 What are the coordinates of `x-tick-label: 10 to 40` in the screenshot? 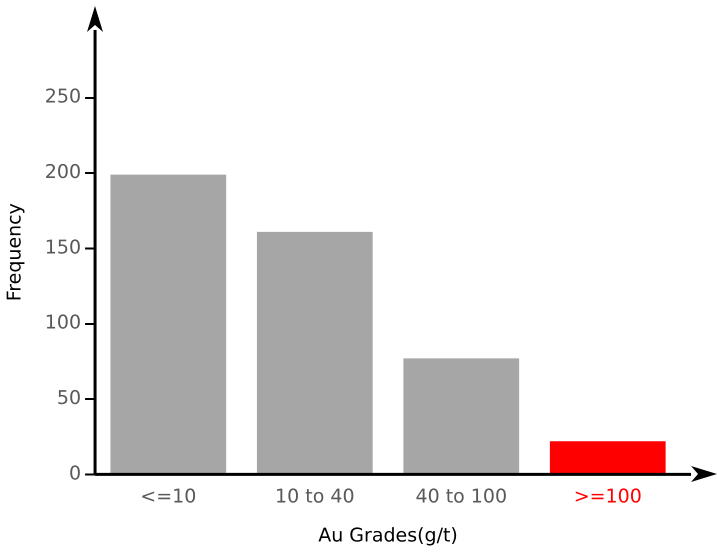 It's located at (315, 497).